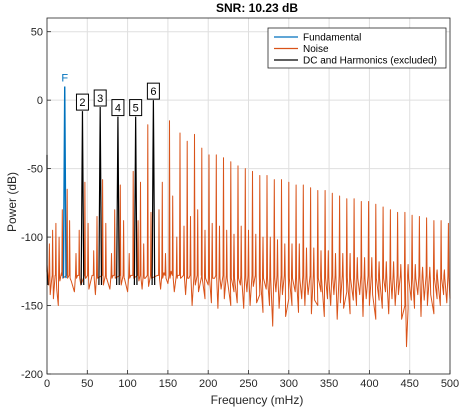 This screenshot has height=415, width=474. I want to click on x-tick-label: 200, so click(208, 384).